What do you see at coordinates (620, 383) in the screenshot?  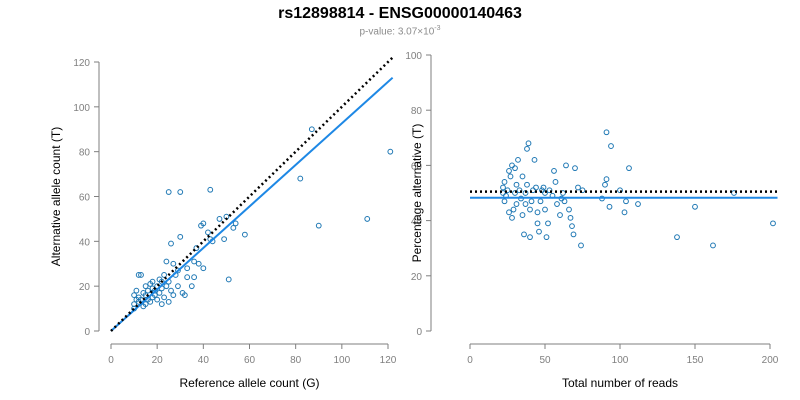 I see `x-axis-label: Total number of reads` at bounding box center [620, 383].